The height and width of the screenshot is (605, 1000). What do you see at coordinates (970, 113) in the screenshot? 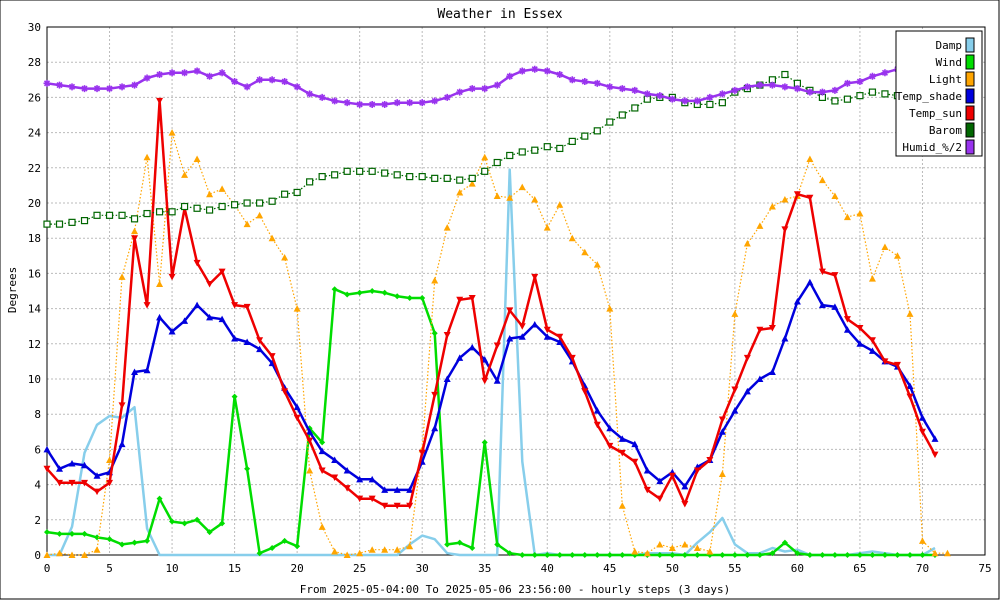
I see `legend-swatch` at bounding box center [970, 113].